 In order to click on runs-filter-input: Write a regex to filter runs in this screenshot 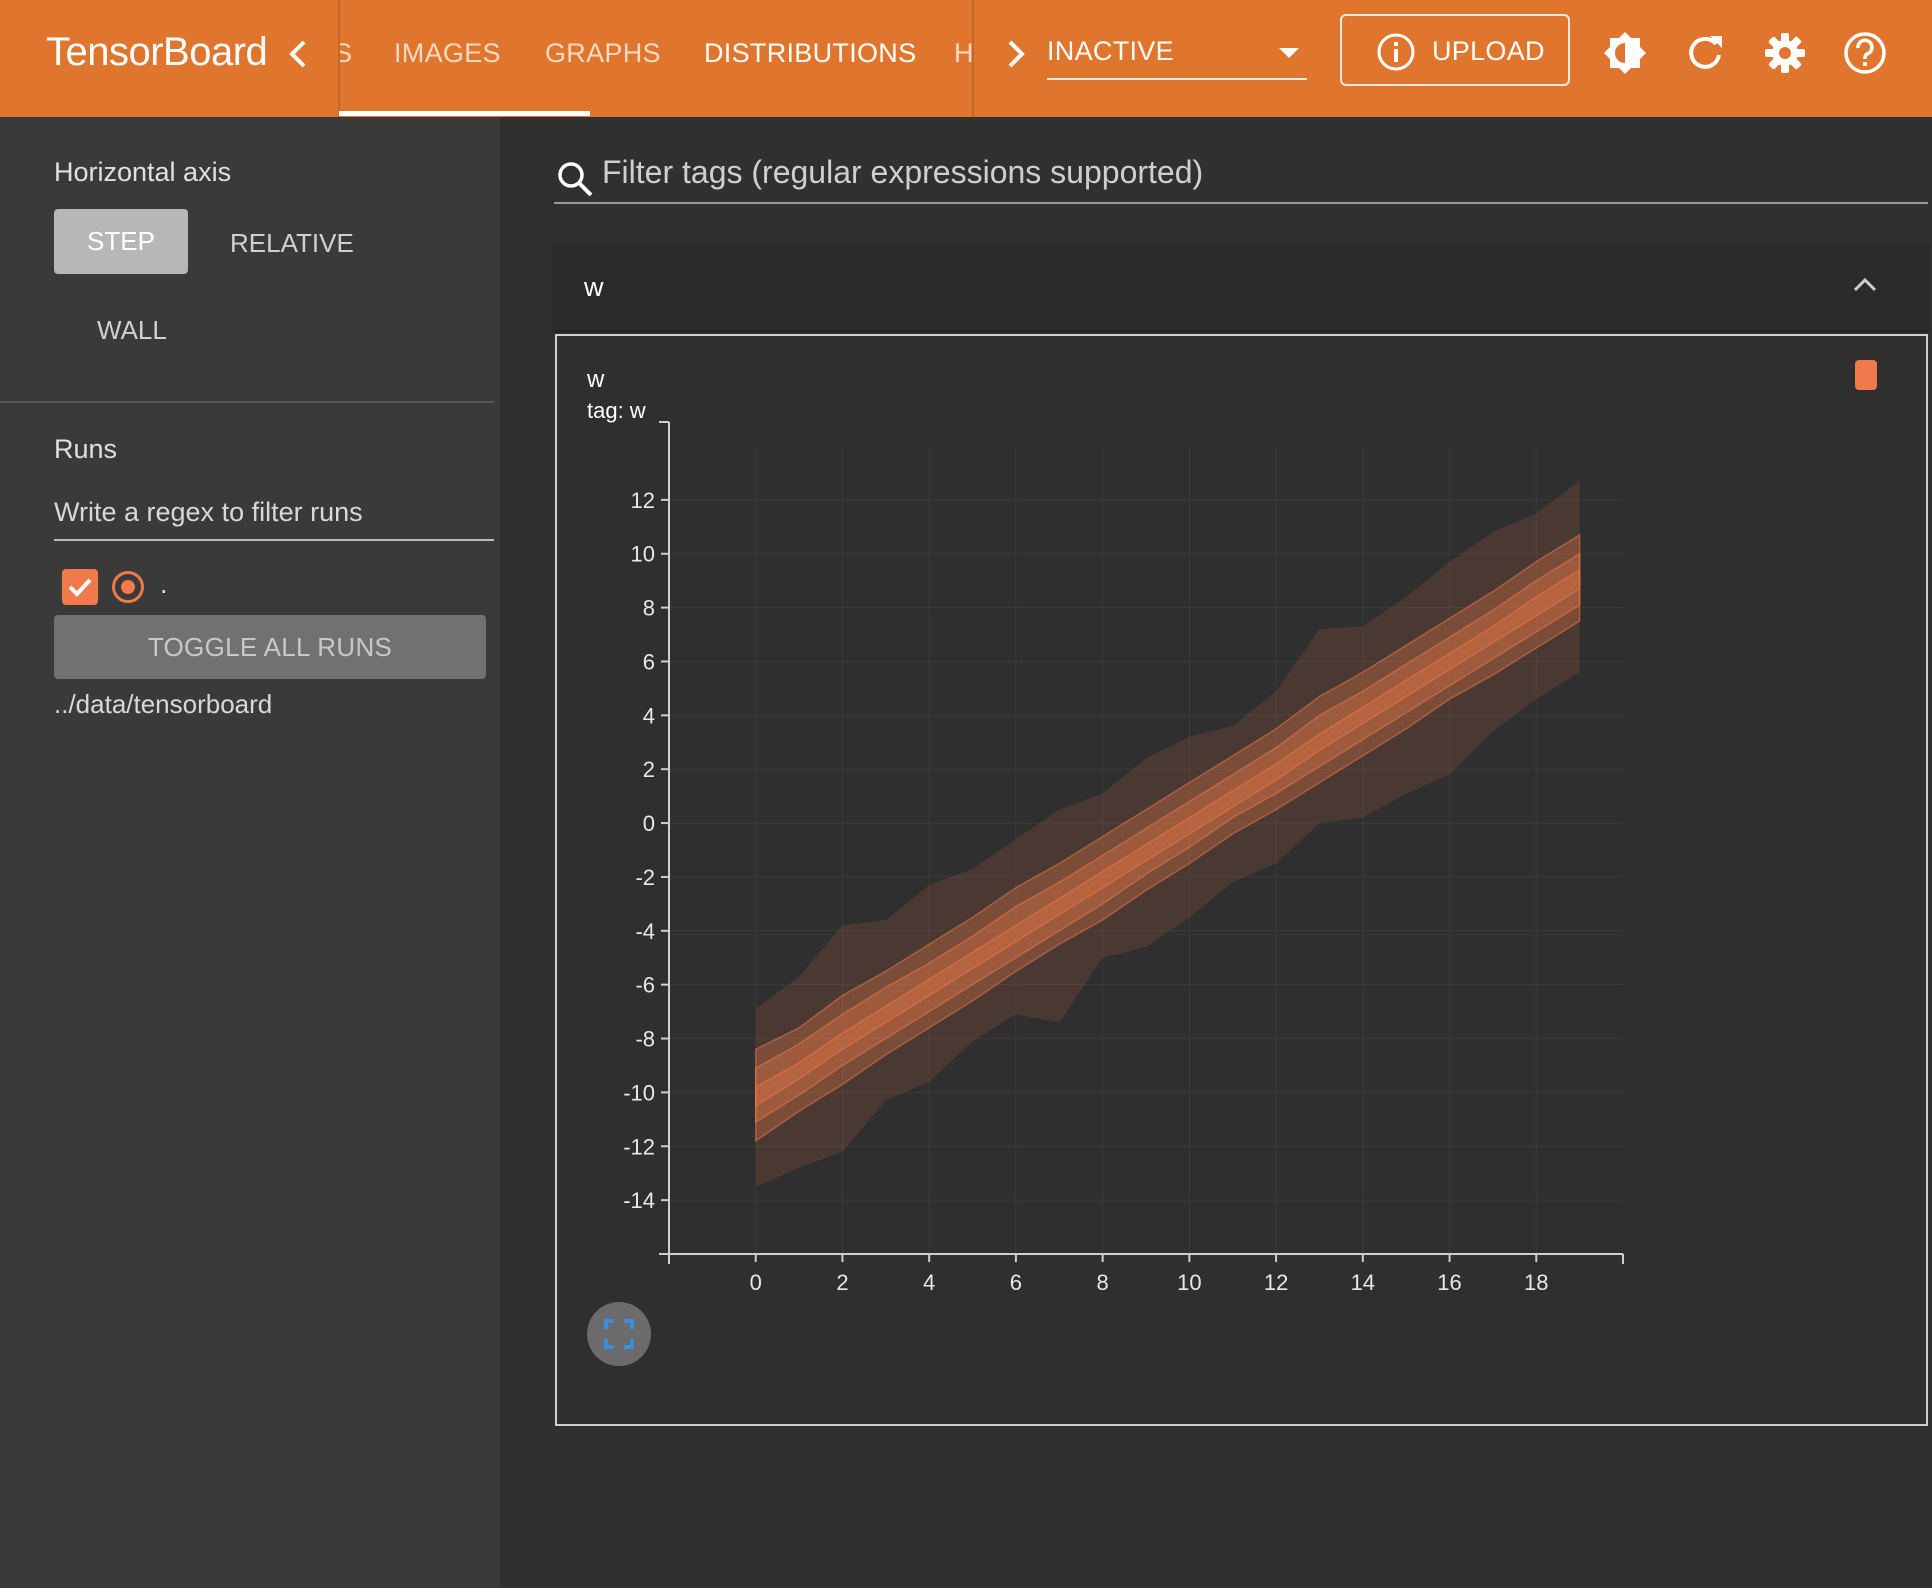, I will do `click(274, 519)`.